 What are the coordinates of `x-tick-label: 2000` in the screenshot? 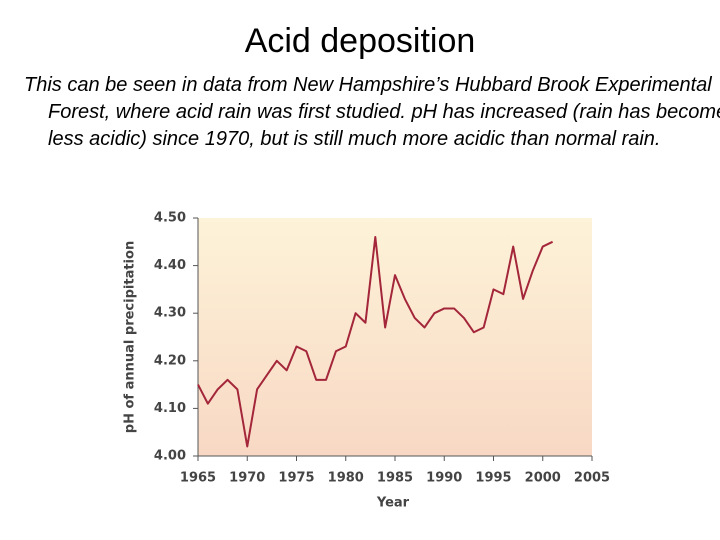 It's located at (543, 478).